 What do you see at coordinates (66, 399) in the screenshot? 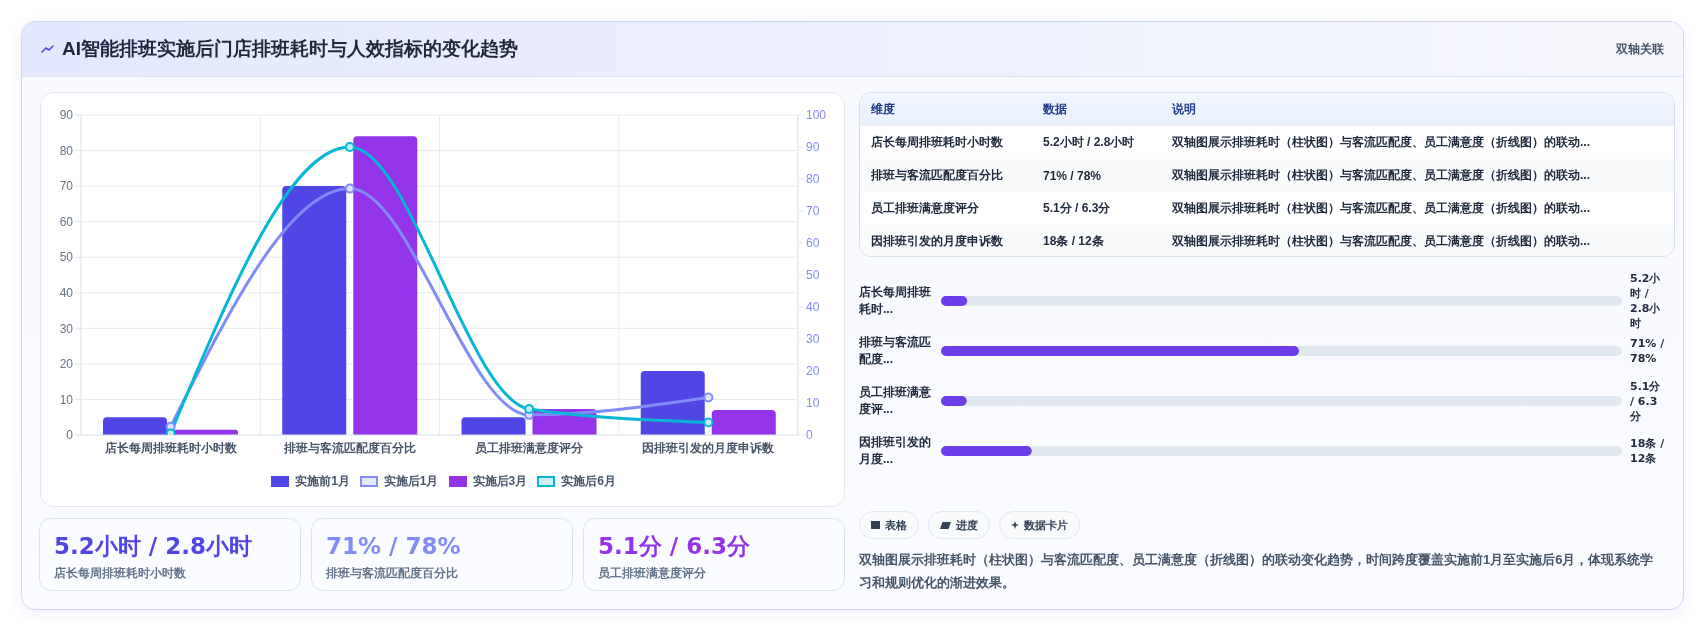
I see `y-tick-label: 10` at bounding box center [66, 399].